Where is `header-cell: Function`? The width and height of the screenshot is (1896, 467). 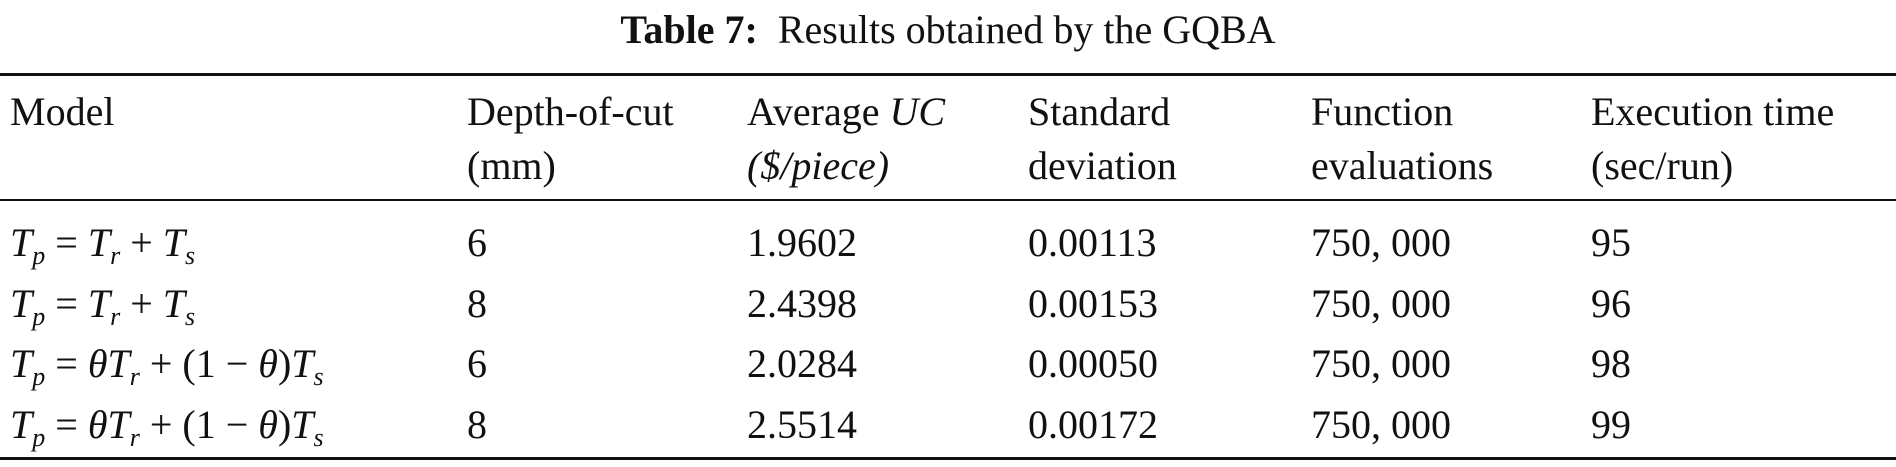 header-cell: Function is located at coordinates (1382, 112).